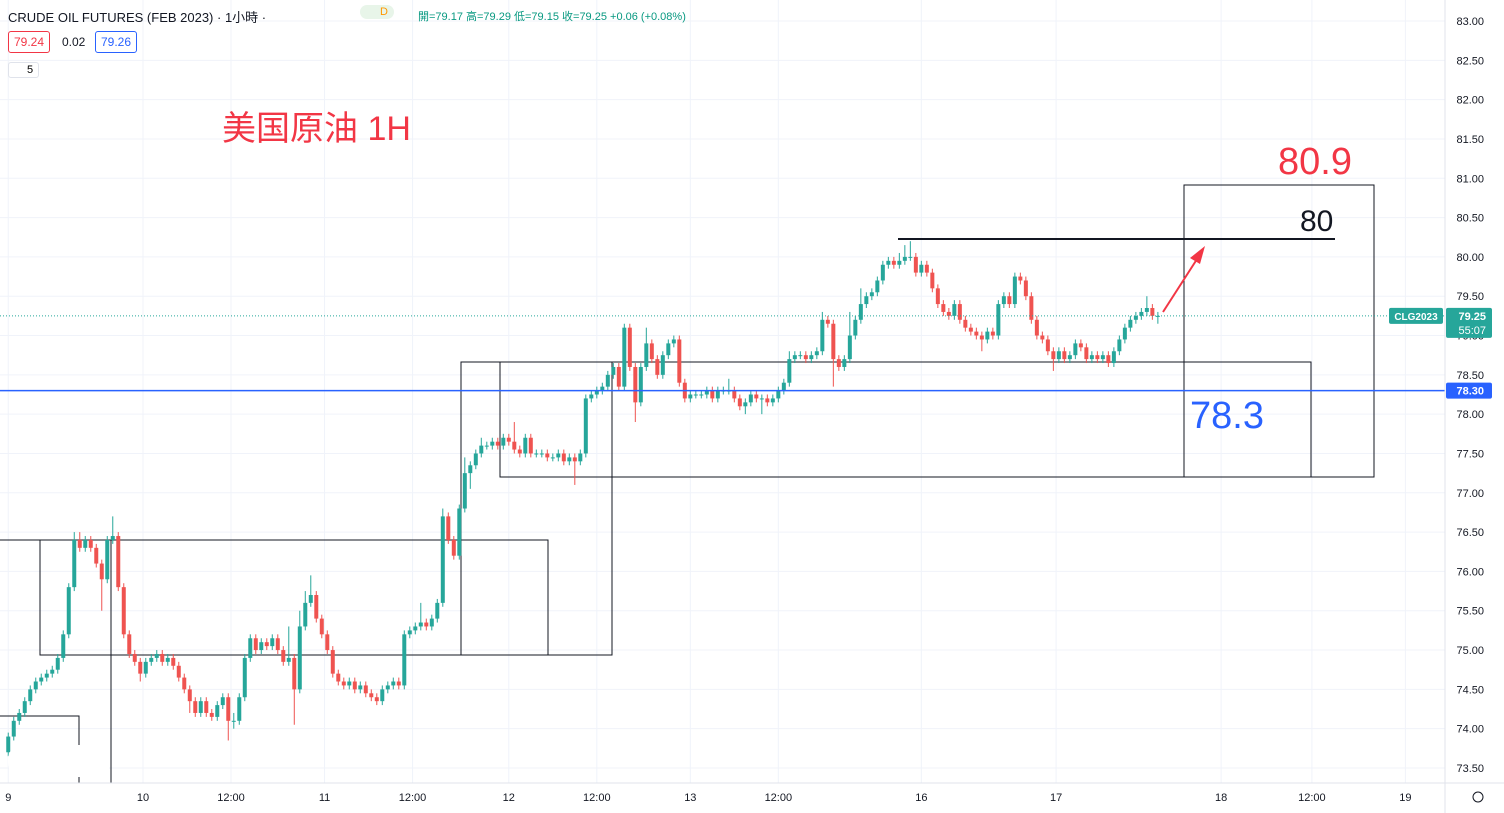 Image resolution: width=1504 pixels, height=813 pixels. What do you see at coordinates (1470, 690) in the screenshot?
I see `y-tick-label: 74.50` at bounding box center [1470, 690].